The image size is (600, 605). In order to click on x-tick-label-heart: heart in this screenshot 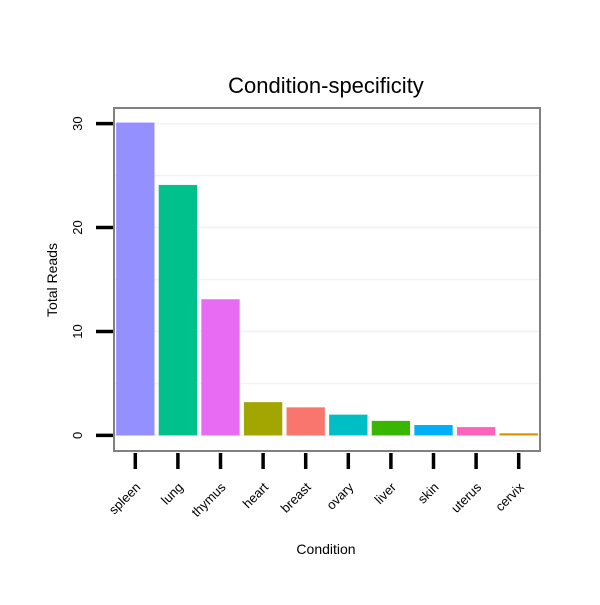, I will do `click(256, 495)`.